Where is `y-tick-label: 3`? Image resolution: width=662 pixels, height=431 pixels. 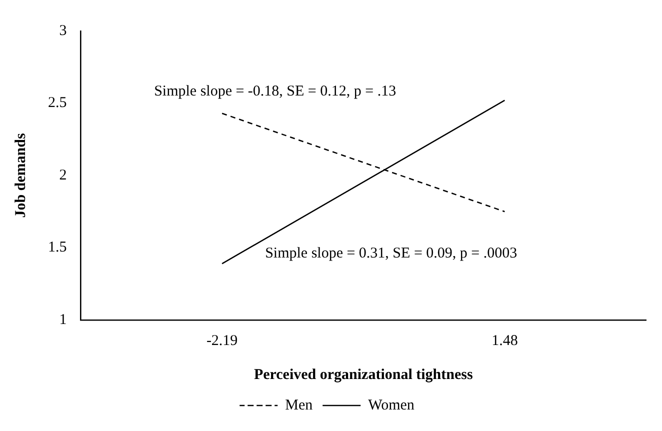
y-tick-label: 3 is located at coordinates (63, 30).